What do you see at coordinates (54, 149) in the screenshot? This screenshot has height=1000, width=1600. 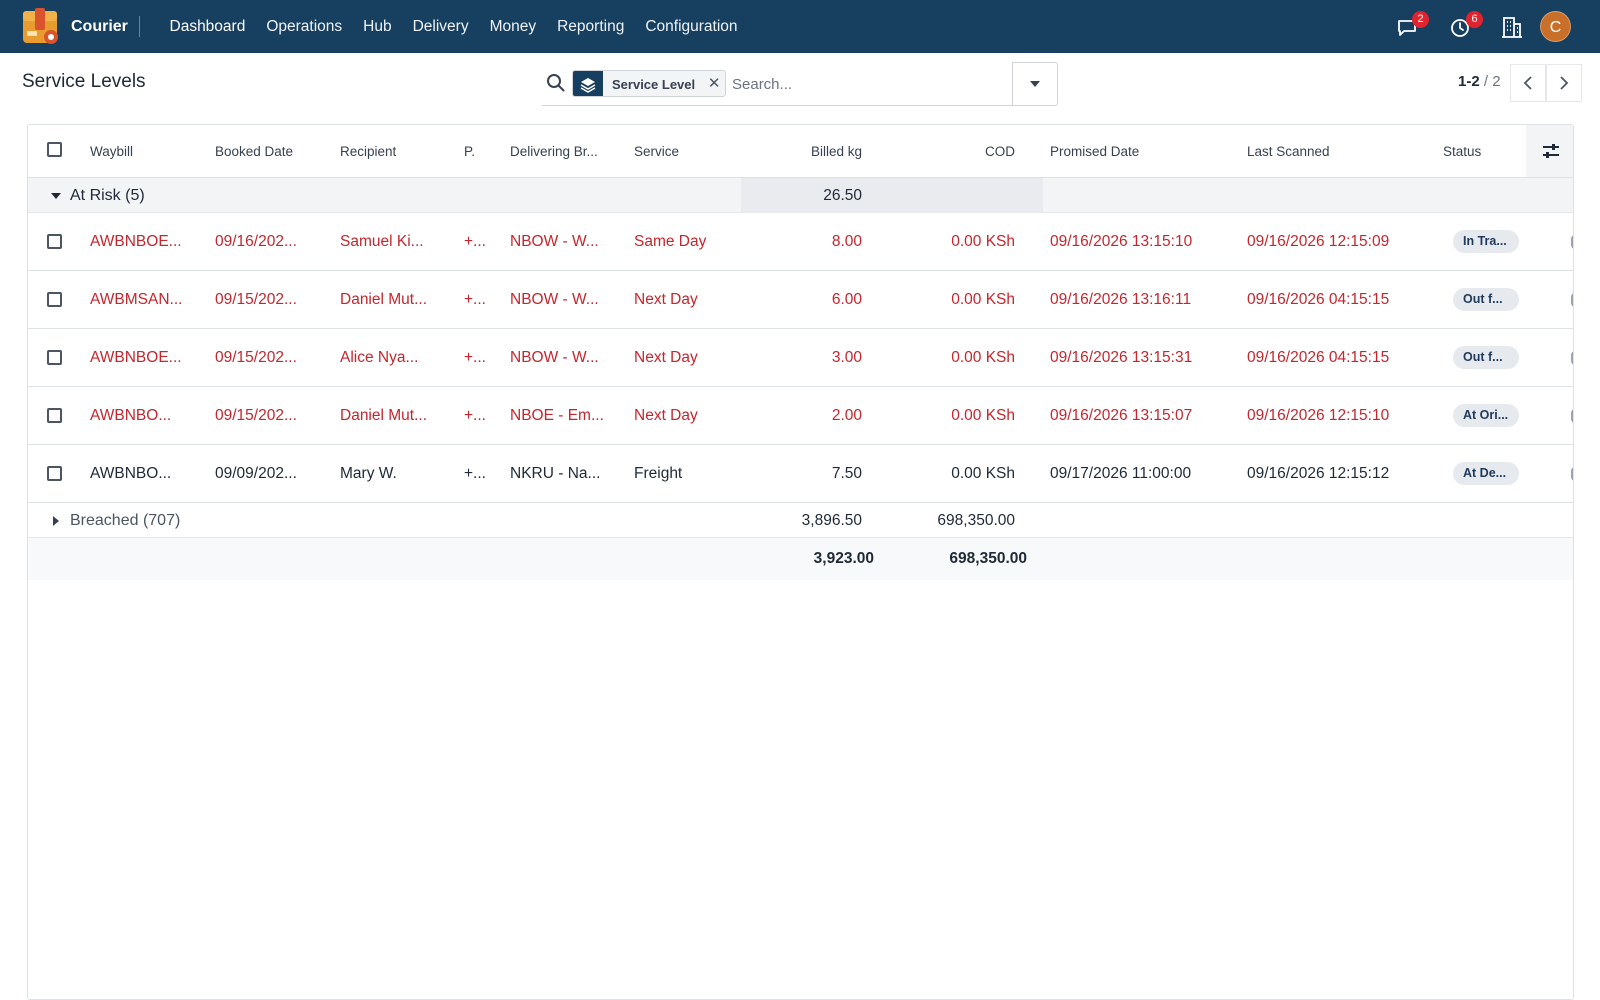 I see `select-all-checkbox` at bounding box center [54, 149].